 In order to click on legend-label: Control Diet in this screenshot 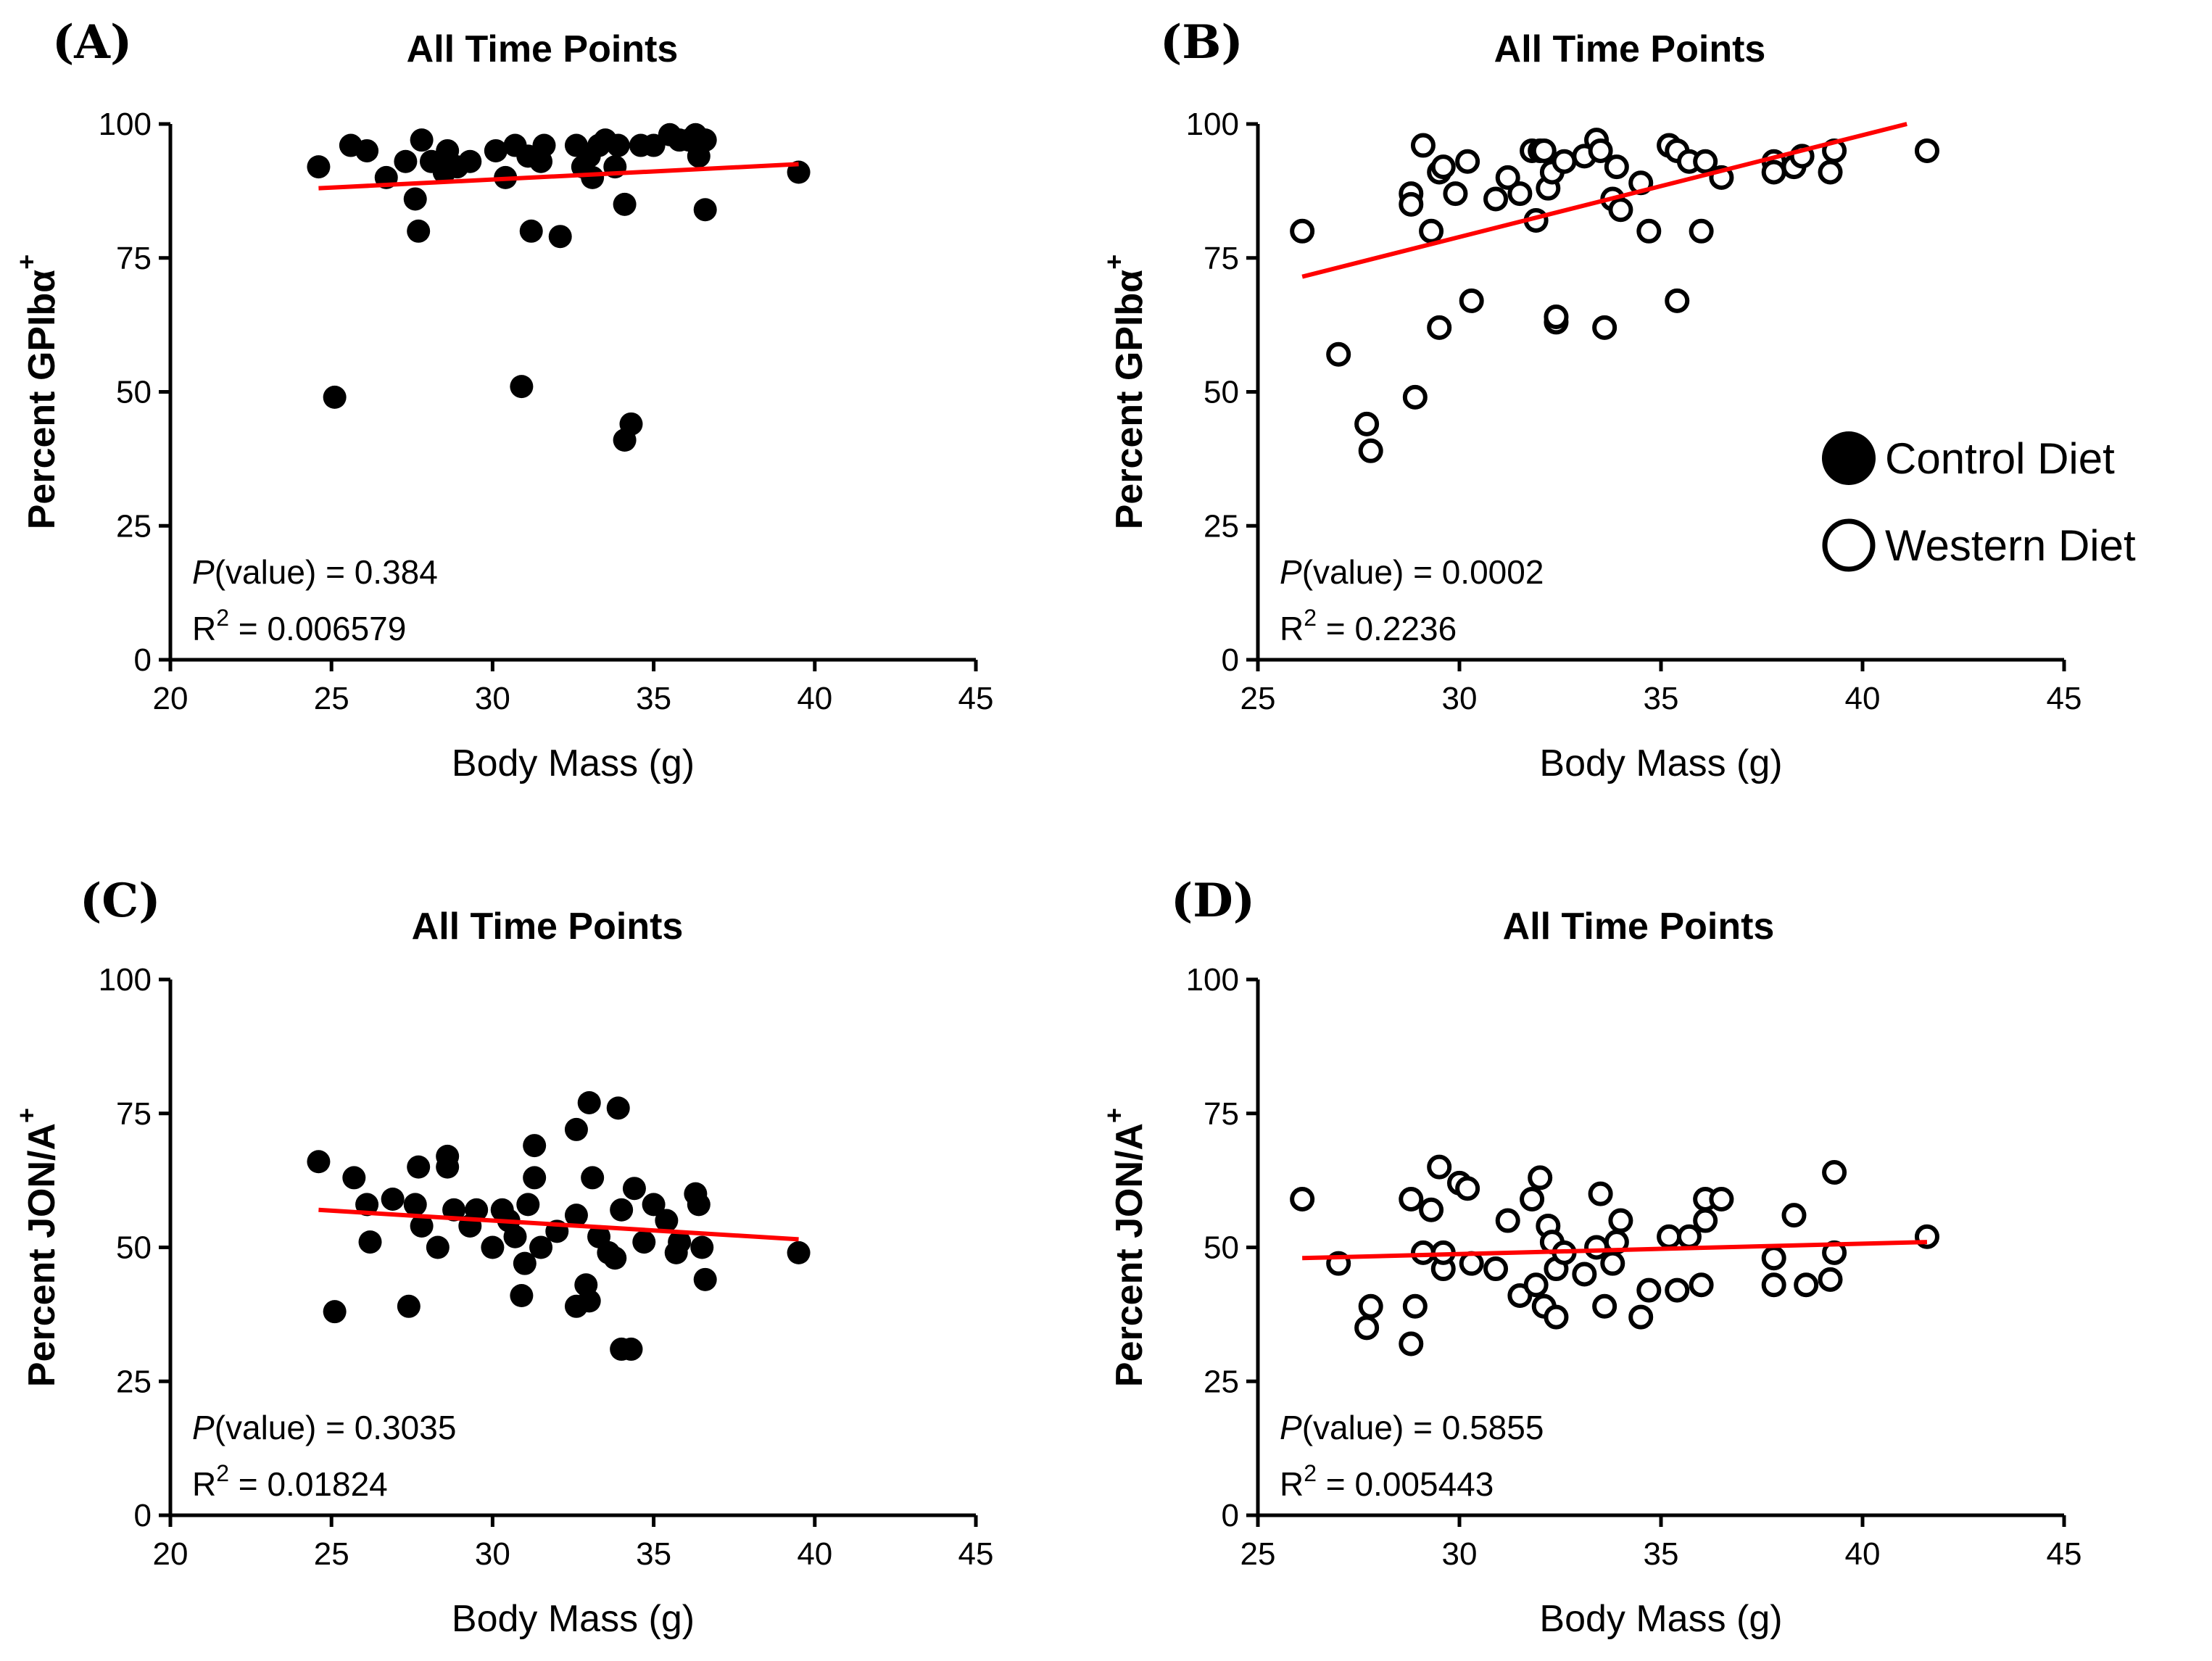, I will do `click(2000, 458)`.